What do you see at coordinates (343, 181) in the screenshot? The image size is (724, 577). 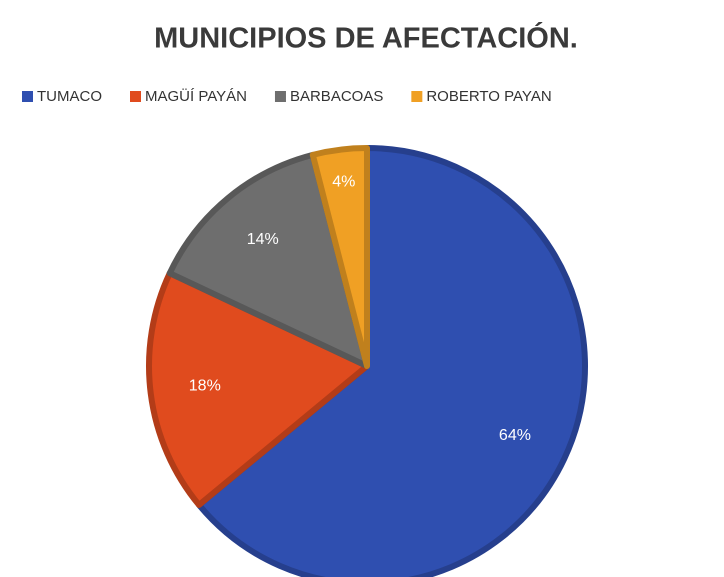 I see `data-label: 4%` at bounding box center [343, 181].